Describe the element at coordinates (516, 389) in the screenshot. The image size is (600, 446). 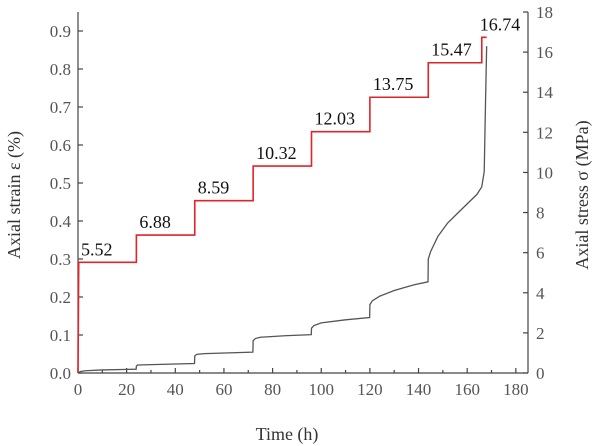
I see `x-tick-label: 180` at that location.